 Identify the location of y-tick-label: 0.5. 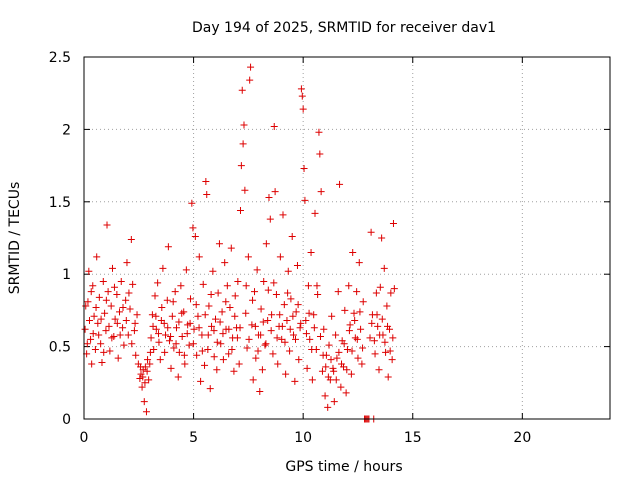
(60, 348).